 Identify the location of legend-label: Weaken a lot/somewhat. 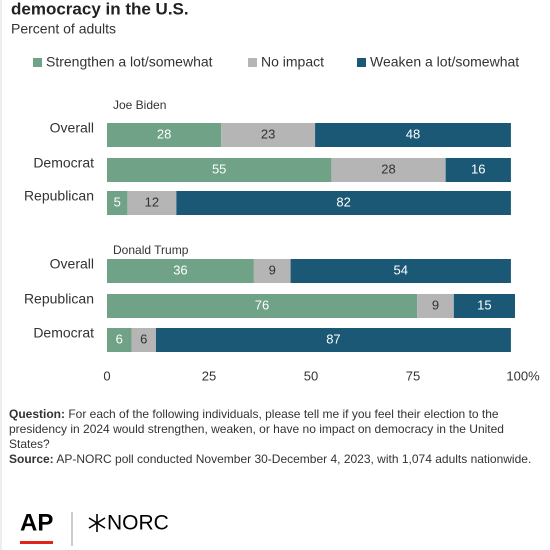
(444, 62).